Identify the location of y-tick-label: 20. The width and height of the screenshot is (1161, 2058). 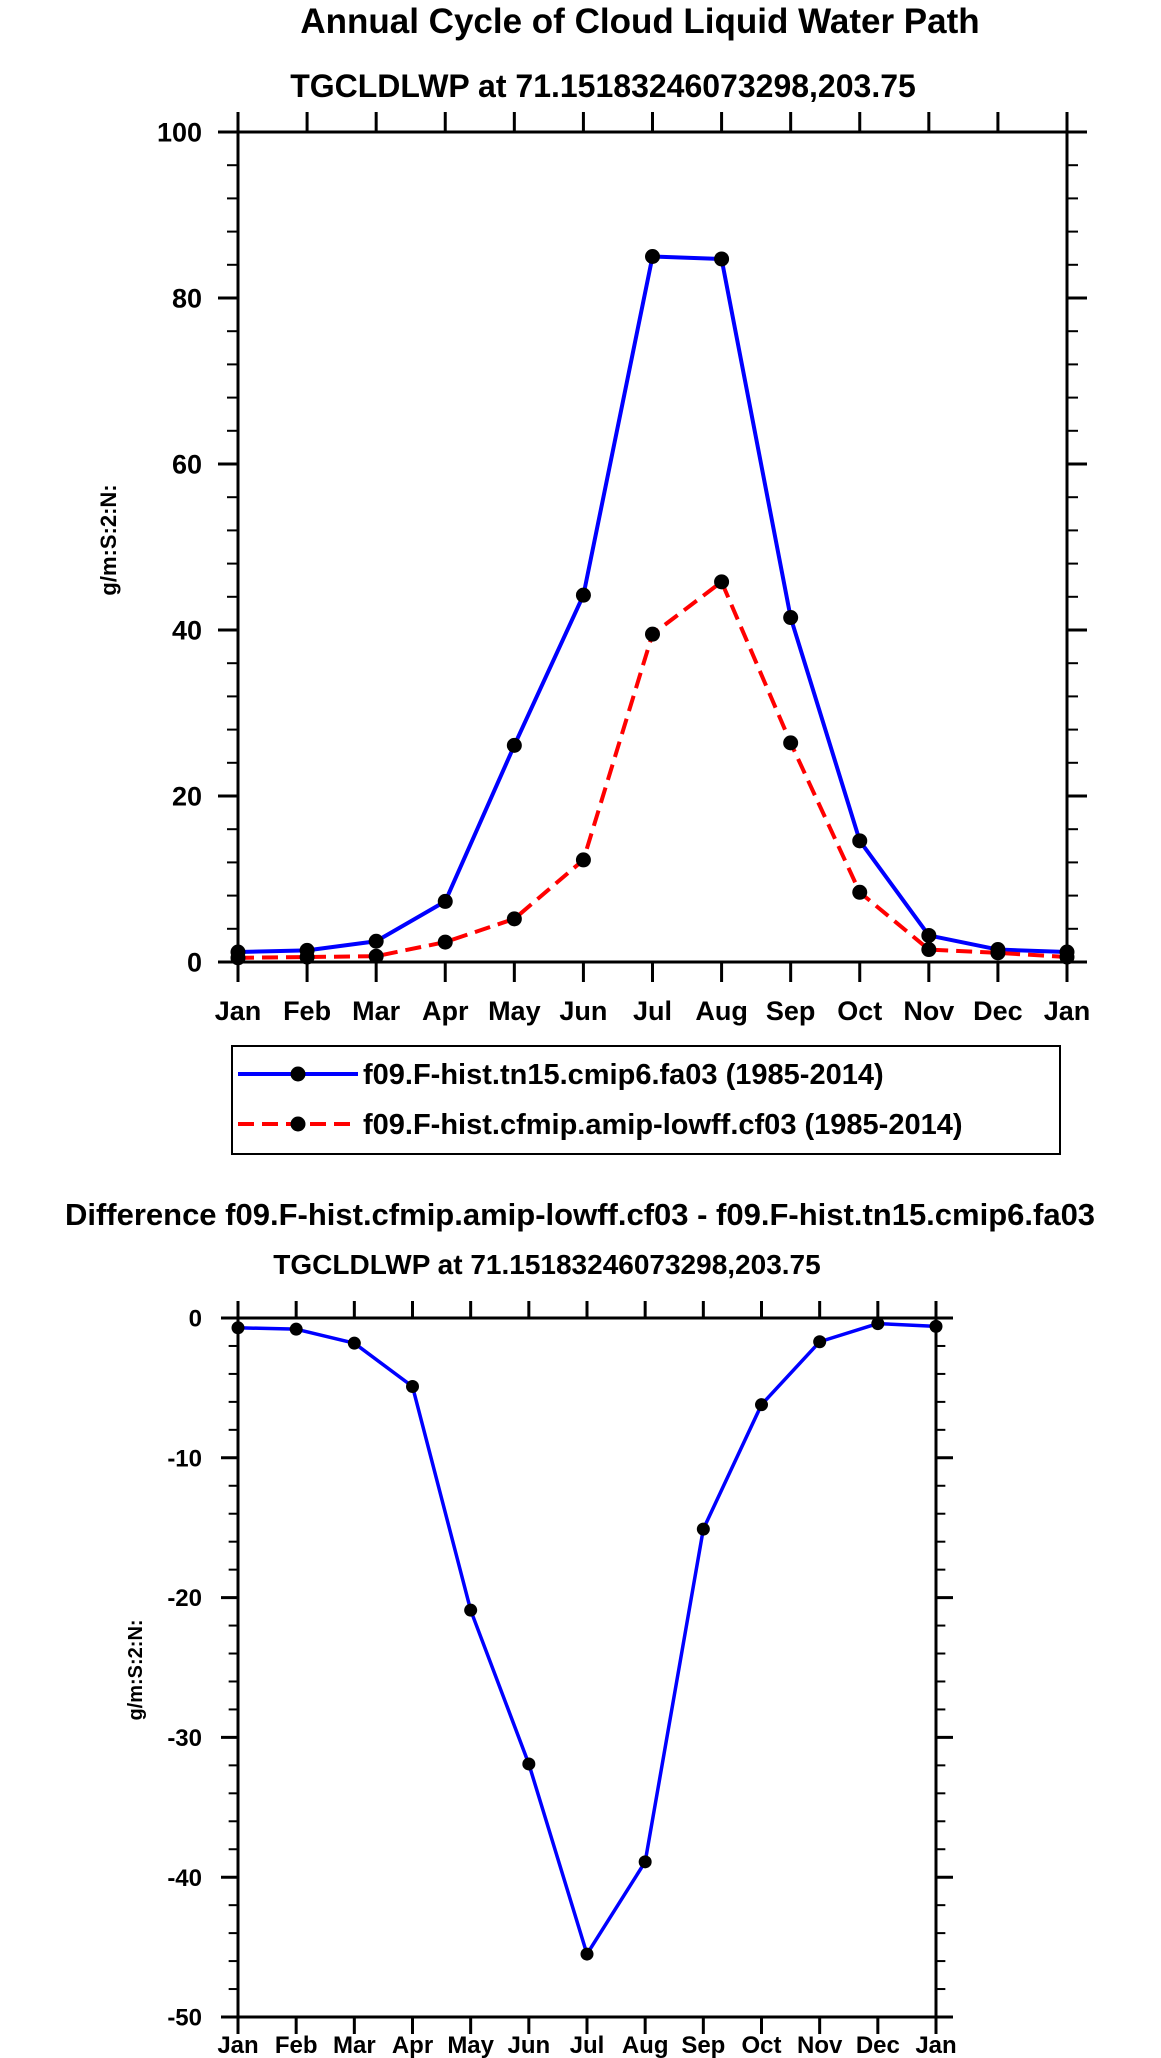
(187, 797).